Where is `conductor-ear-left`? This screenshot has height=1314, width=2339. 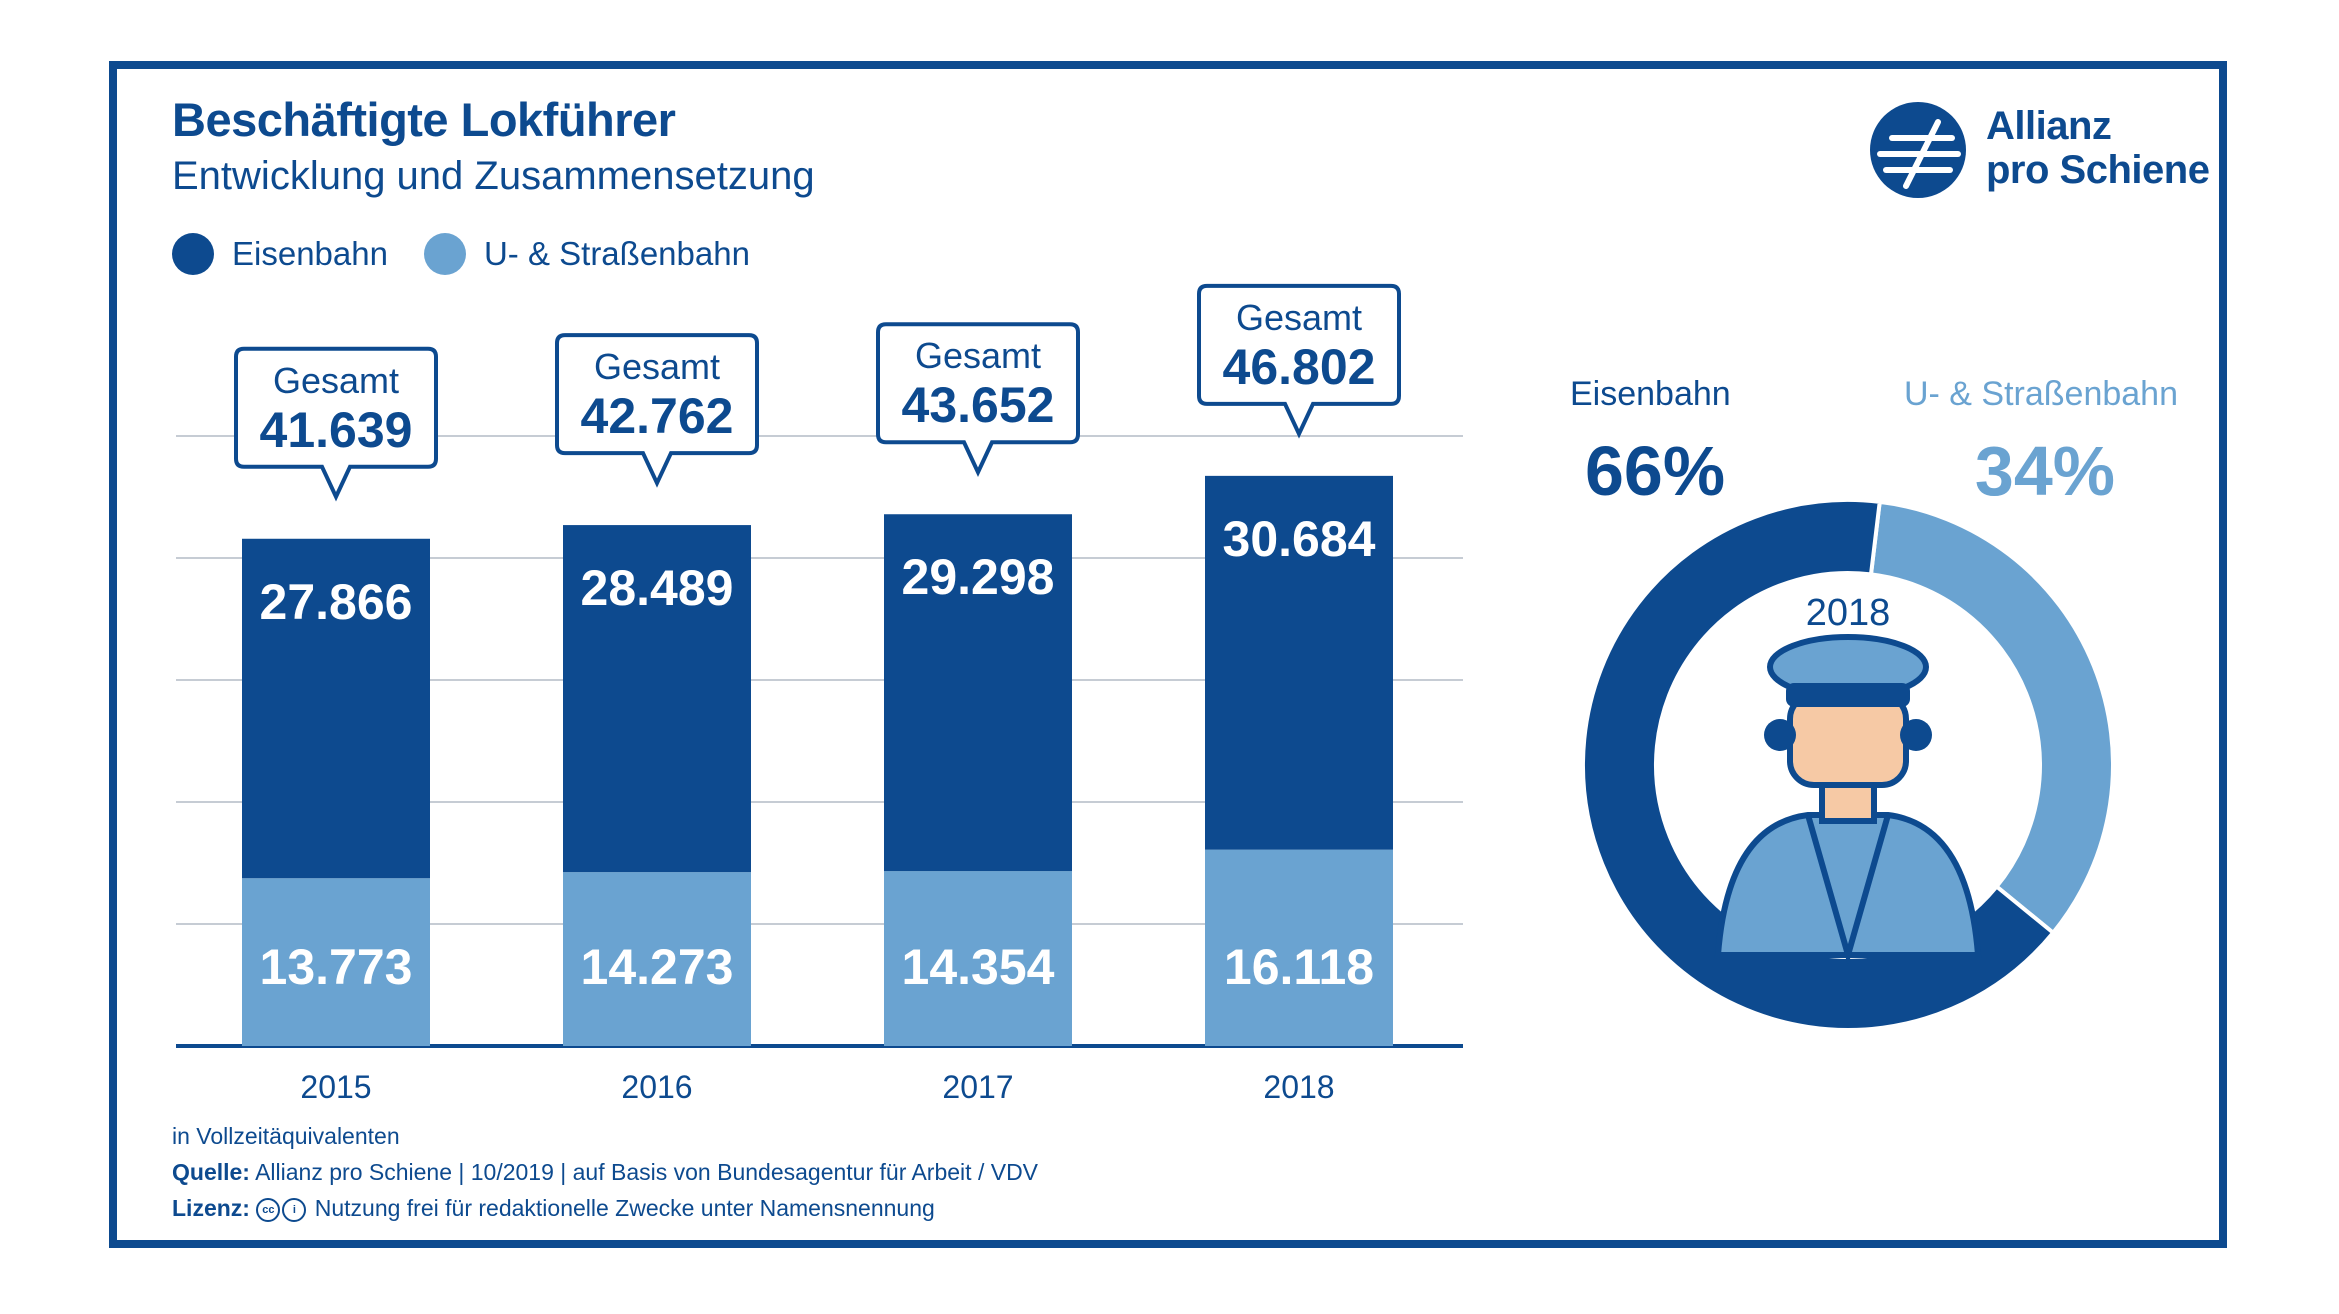 conductor-ear-left is located at coordinates (1780, 735).